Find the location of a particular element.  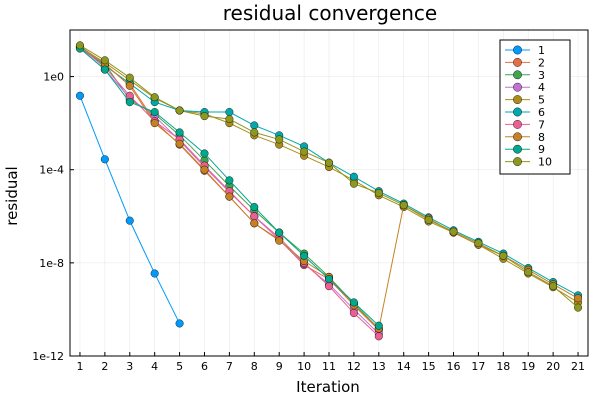

legend-label: 1 is located at coordinates (541, 50).